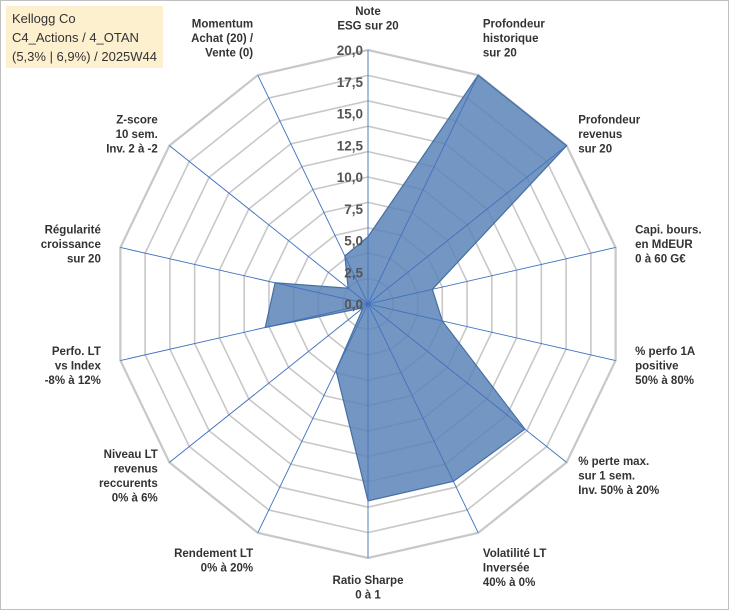  I want to click on axis-label-line: en MdEUR, so click(664, 245).